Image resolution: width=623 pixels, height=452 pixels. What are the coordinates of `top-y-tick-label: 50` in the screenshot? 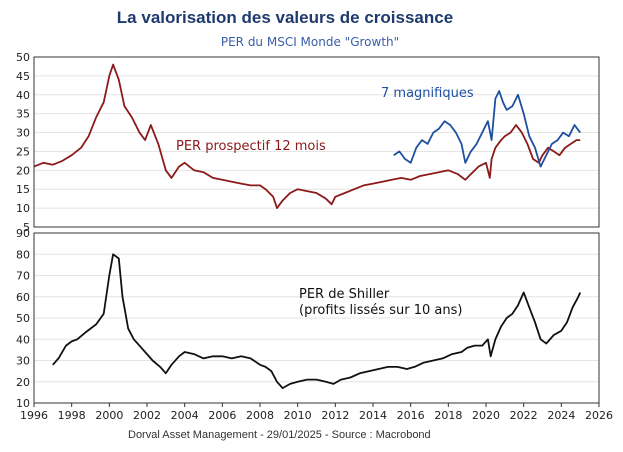 It's located at (23, 57).